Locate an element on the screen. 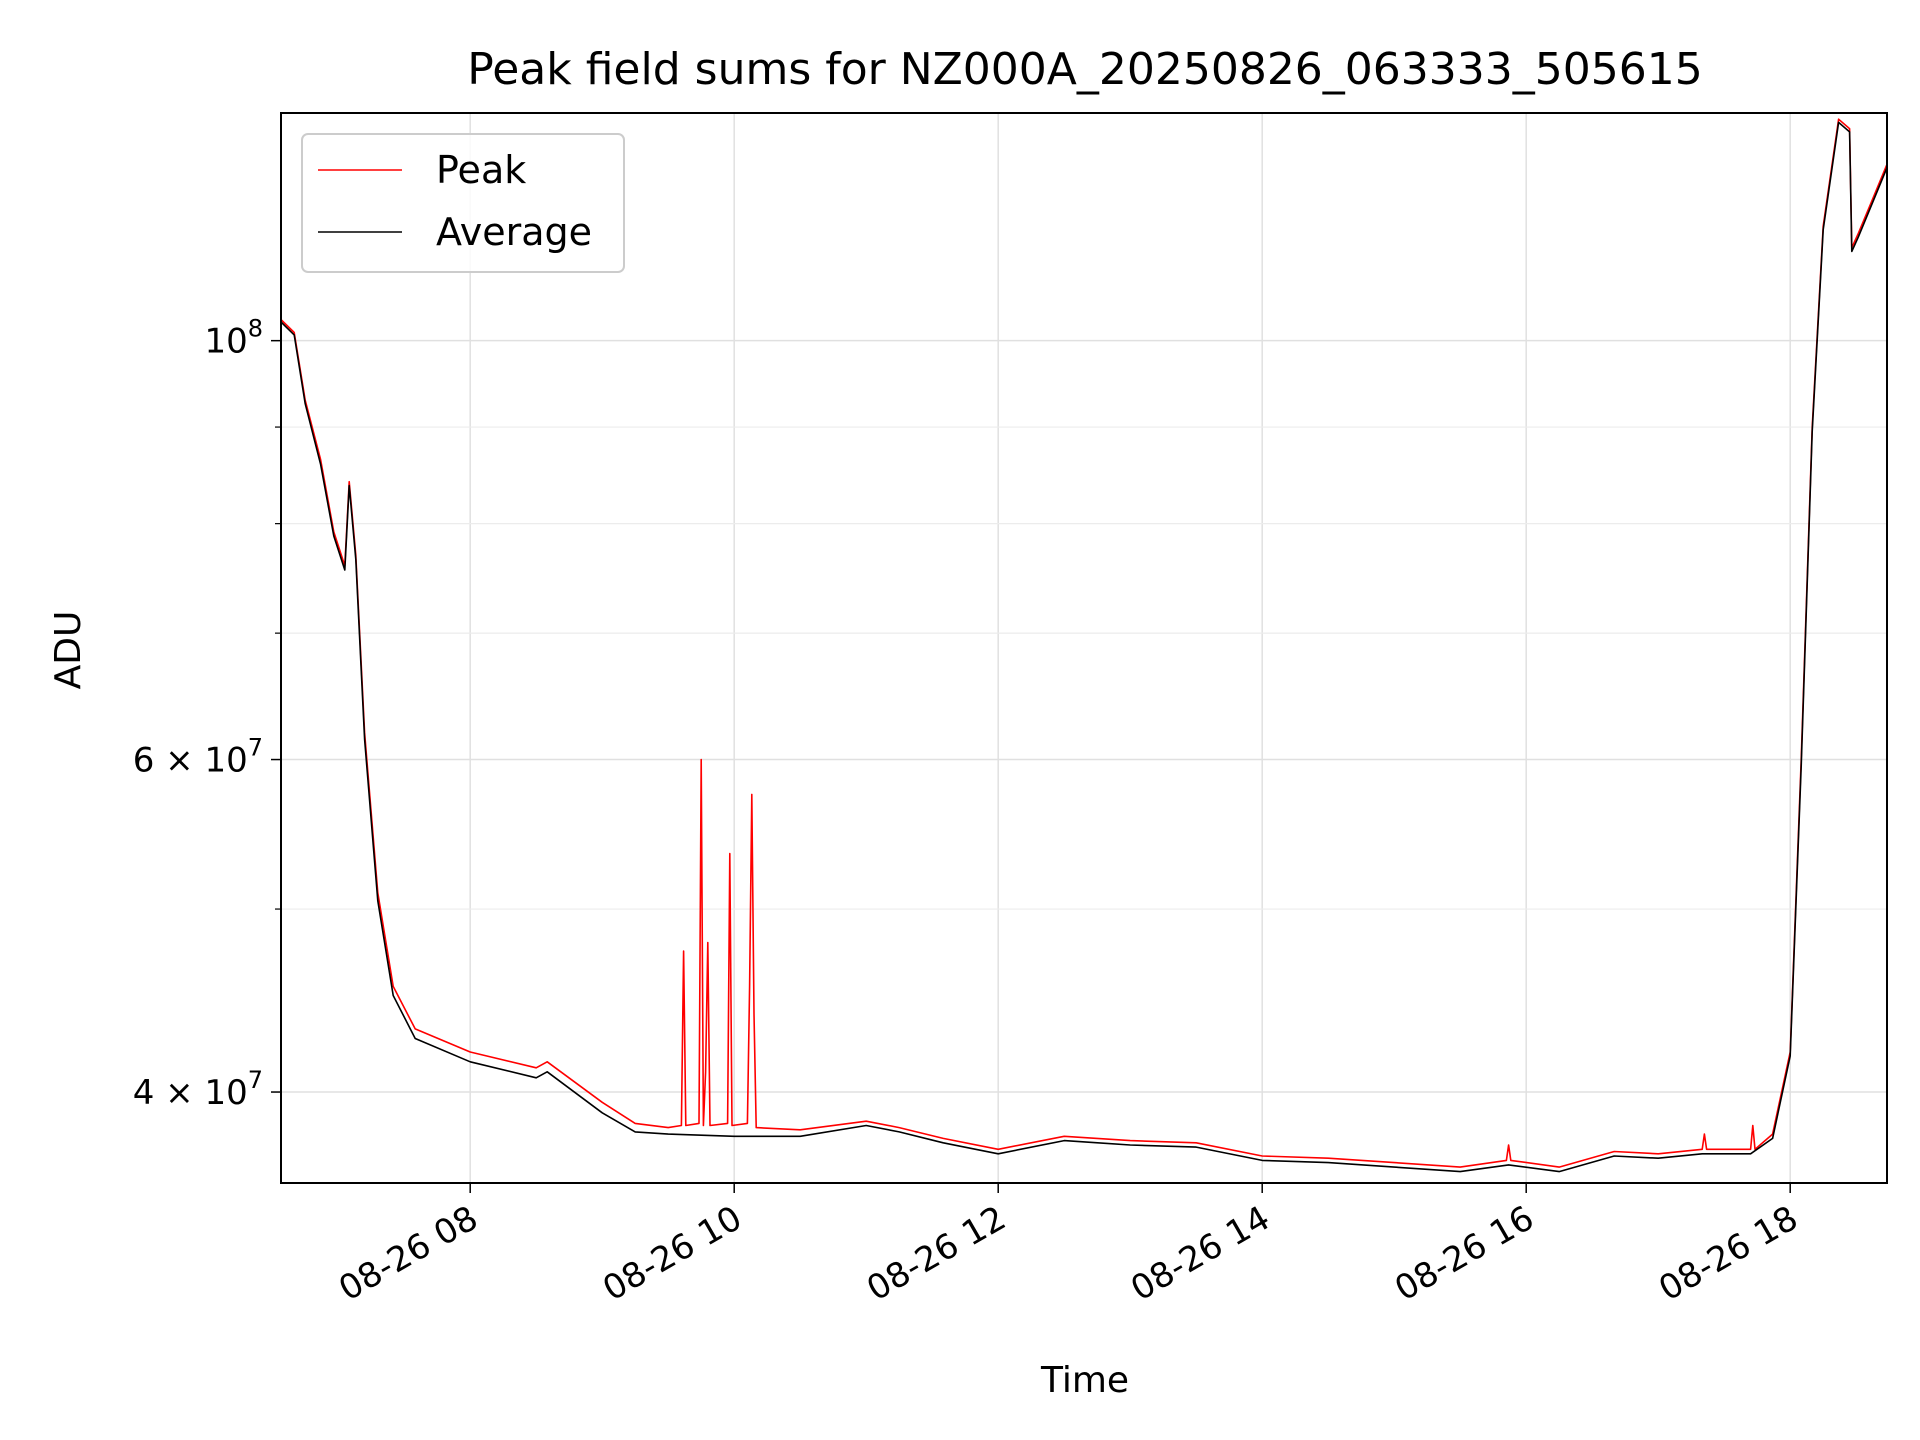 This screenshot has height=1440, width=1920. legend: Peak Average is located at coordinates (463, 203).